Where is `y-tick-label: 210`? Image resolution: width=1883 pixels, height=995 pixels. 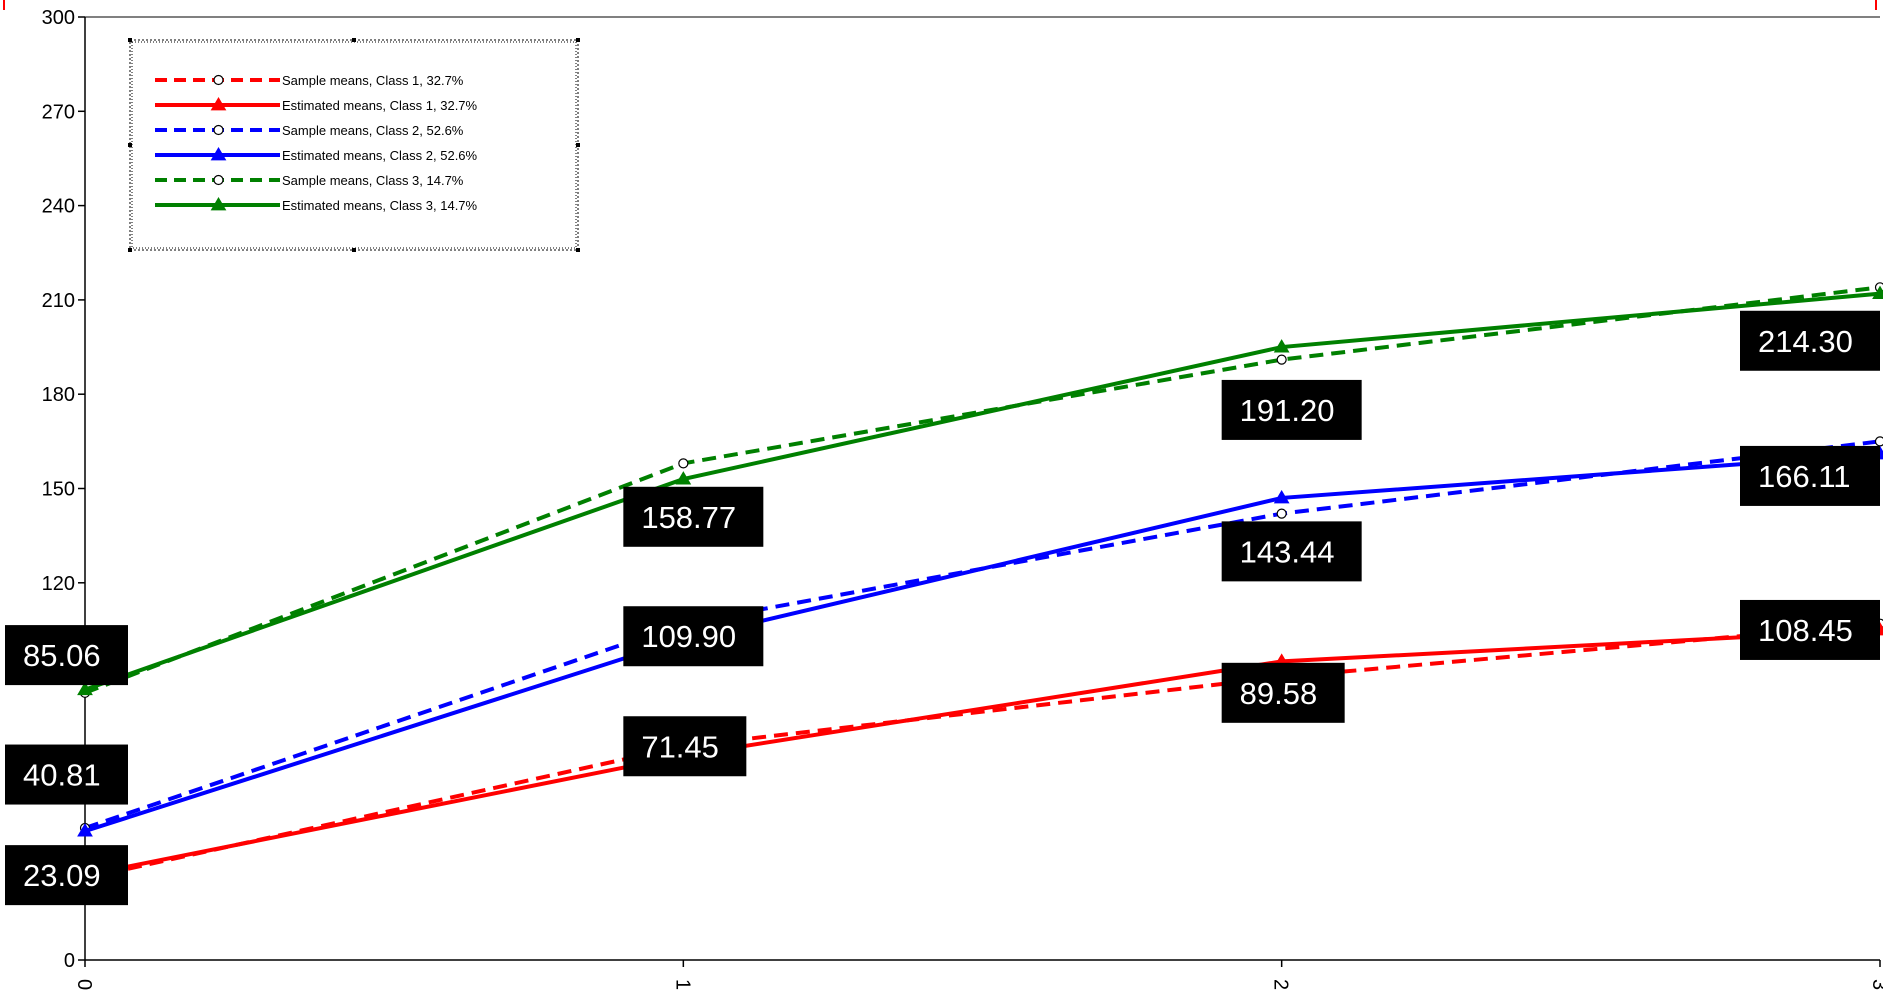
y-tick-label: 210 is located at coordinates (58, 301).